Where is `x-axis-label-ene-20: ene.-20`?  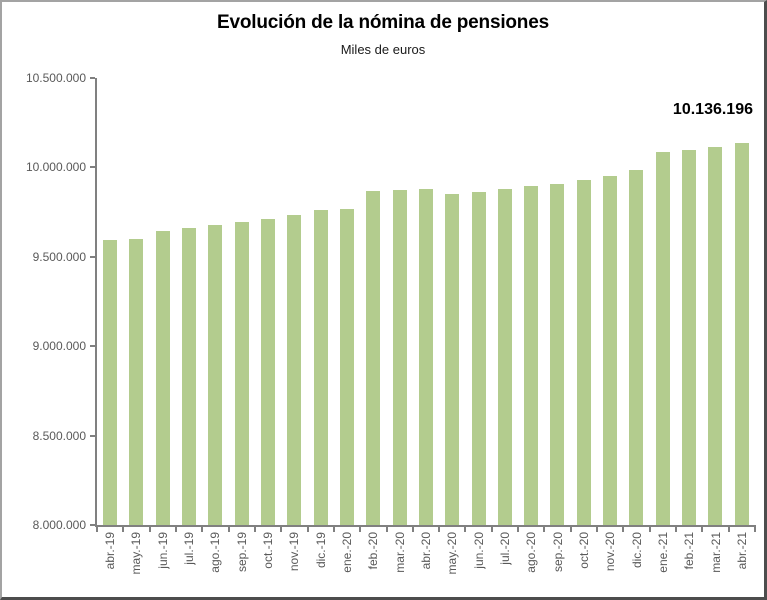
x-axis-label-ene-20: ene.-20 is located at coordinates (347, 552).